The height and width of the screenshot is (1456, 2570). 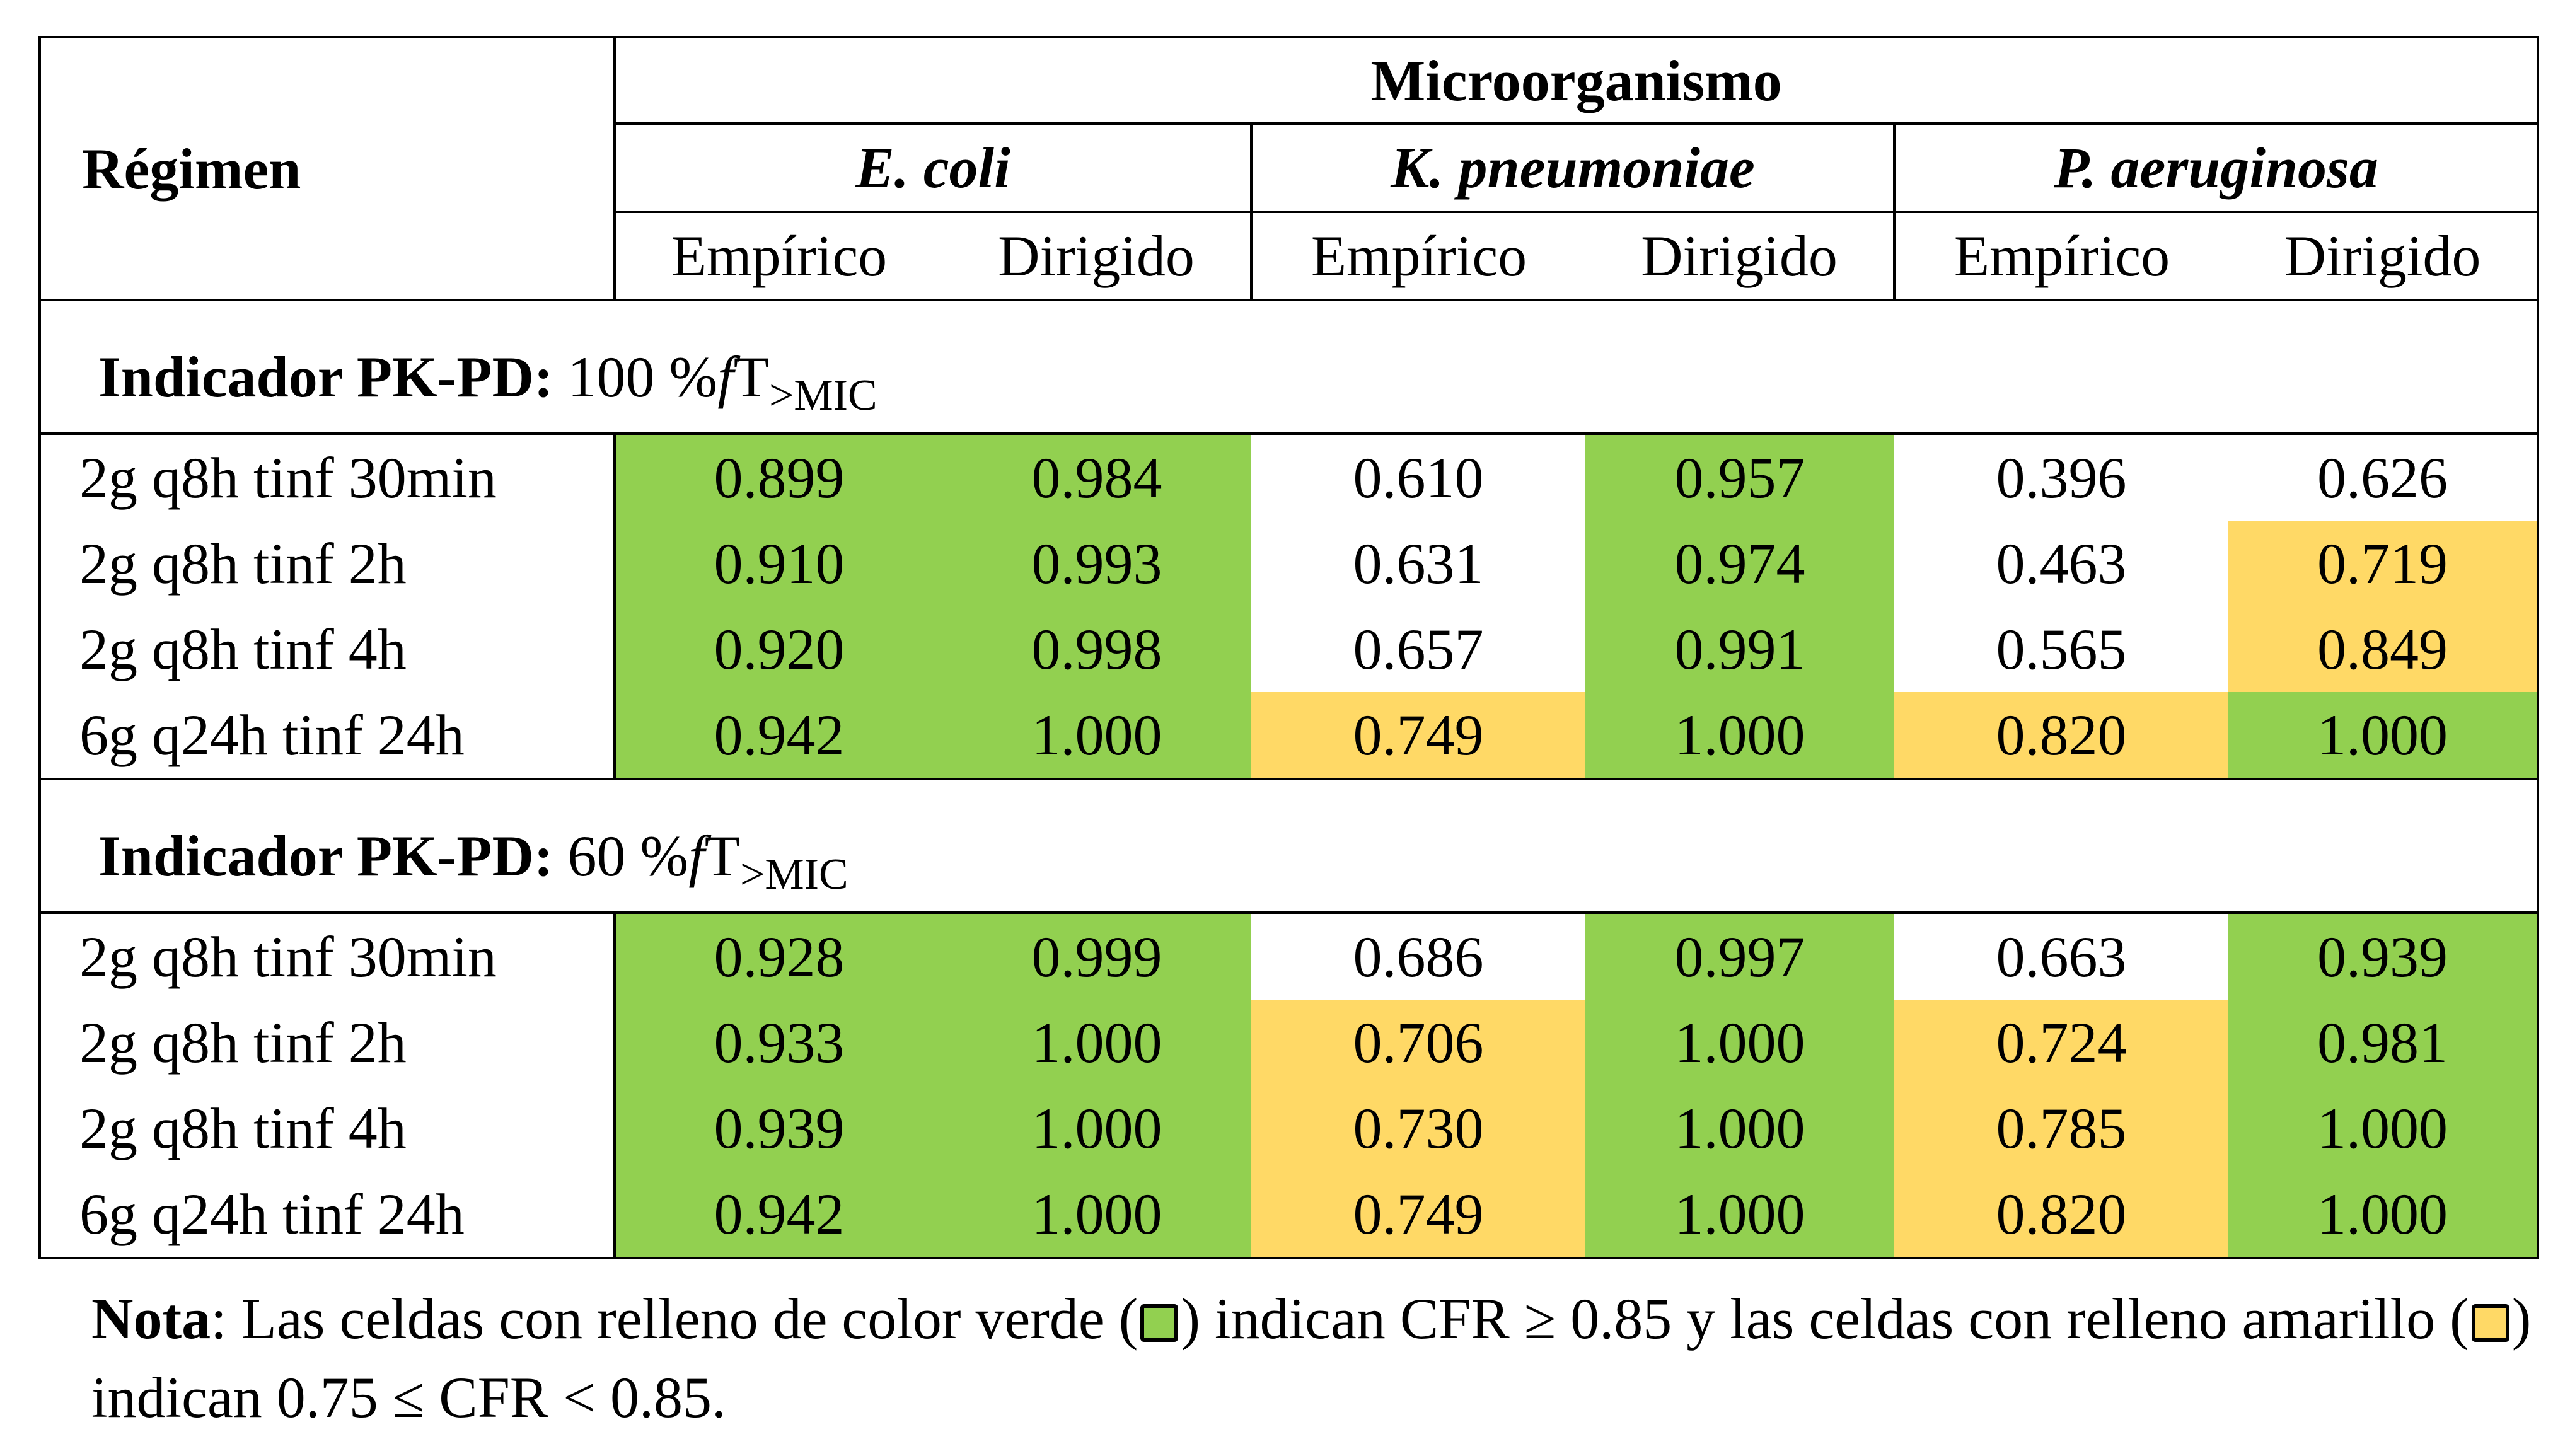 What do you see at coordinates (778, 649) in the screenshot?
I see `cfr-value-cell: 0.920` at bounding box center [778, 649].